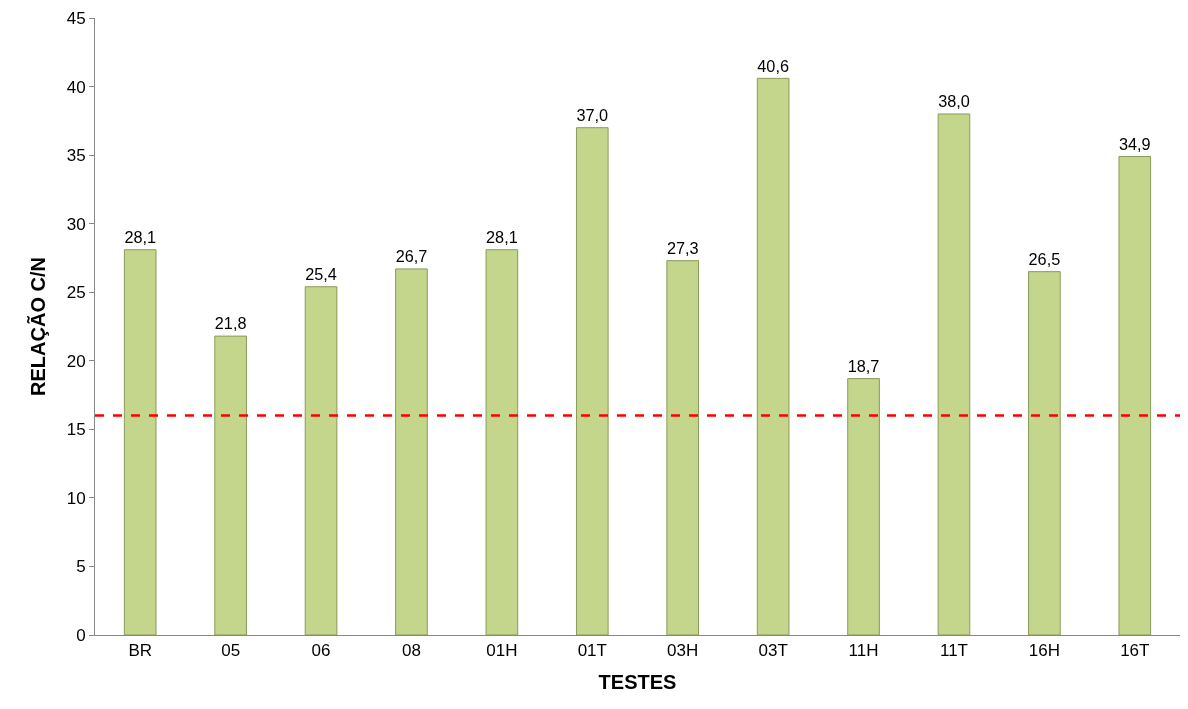 This screenshot has width=1188, height=709. What do you see at coordinates (592, 114) in the screenshot?
I see `data-label: 37,0` at bounding box center [592, 114].